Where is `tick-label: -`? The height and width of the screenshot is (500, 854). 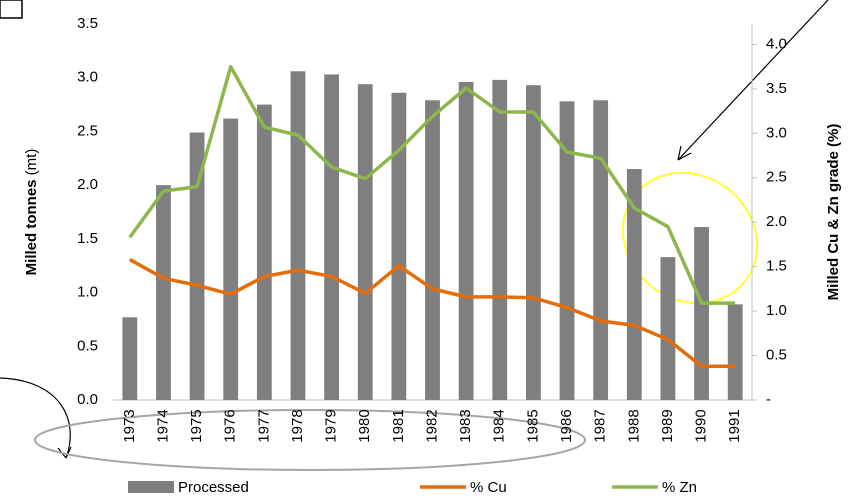
tick-label: - is located at coordinates (768, 399).